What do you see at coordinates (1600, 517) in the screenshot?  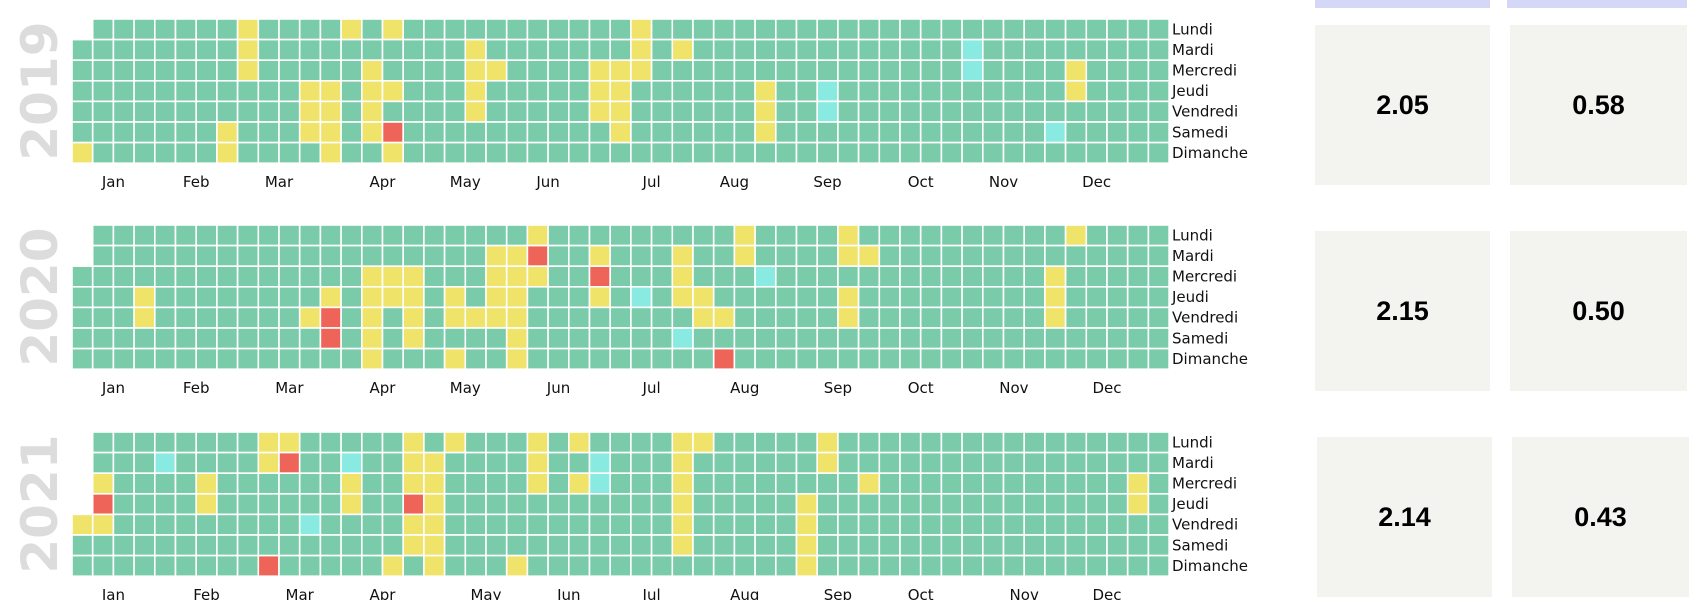 I see `stat-card-2021-right: 0.43` at bounding box center [1600, 517].